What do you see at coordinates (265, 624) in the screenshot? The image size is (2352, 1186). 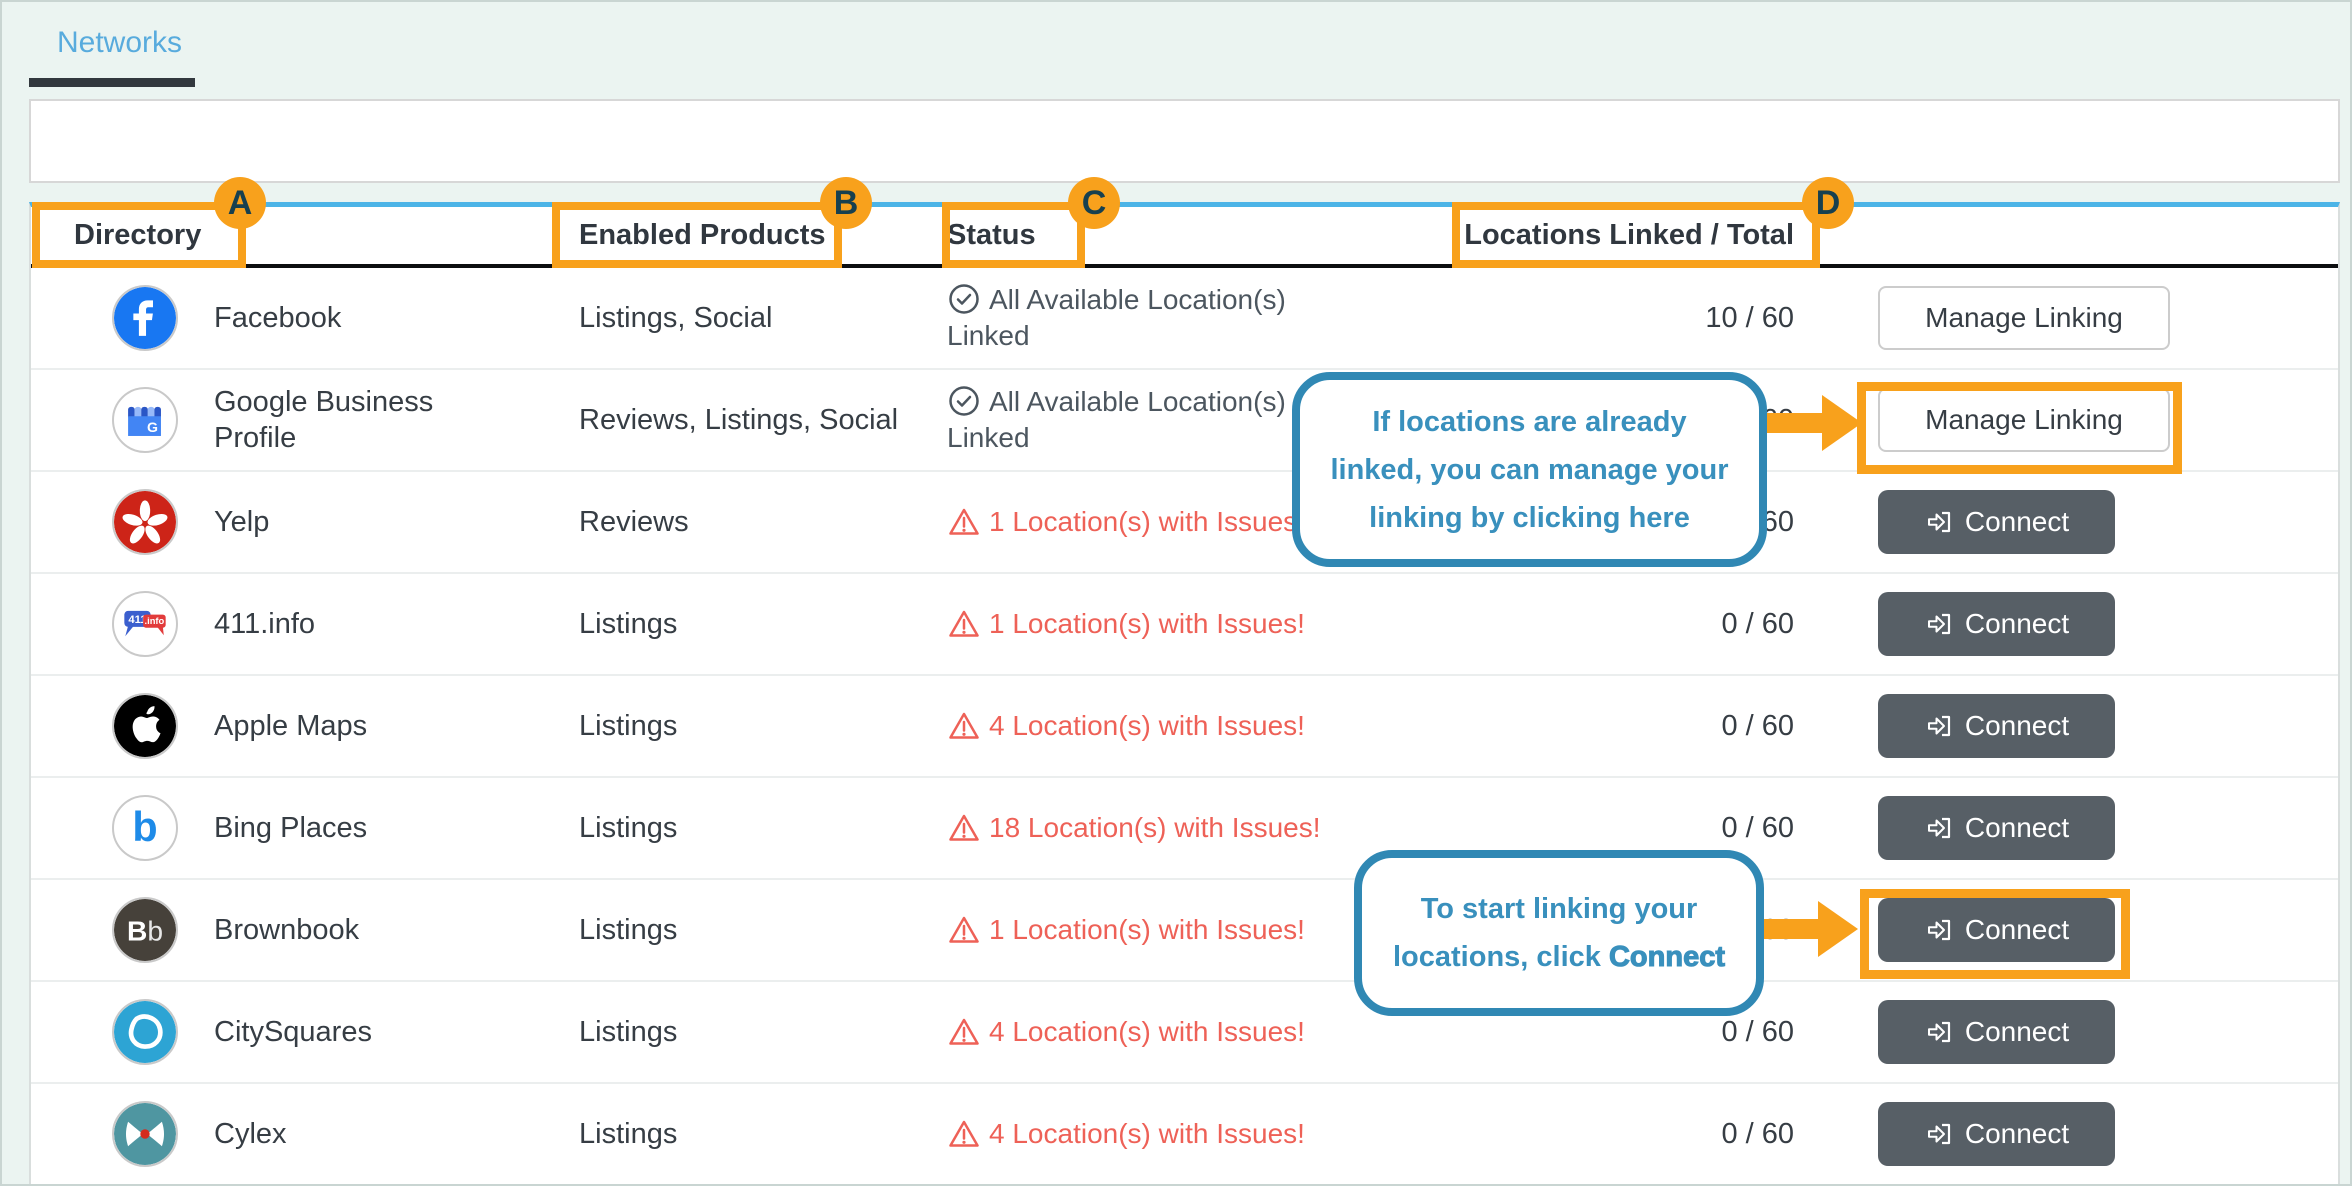 I see `directory-name: 411.info` at bounding box center [265, 624].